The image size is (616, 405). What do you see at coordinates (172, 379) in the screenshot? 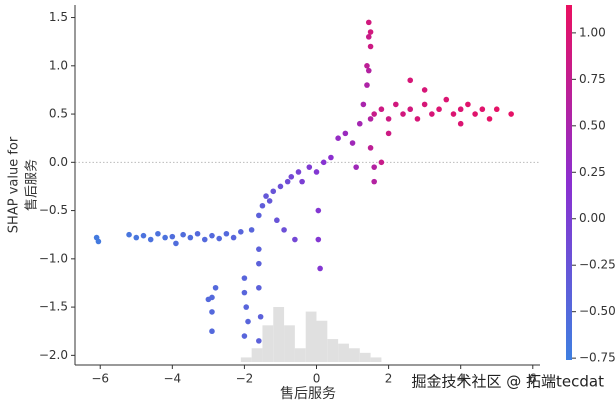
I see `x-tick-label: −4` at bounding box center [172, 379].